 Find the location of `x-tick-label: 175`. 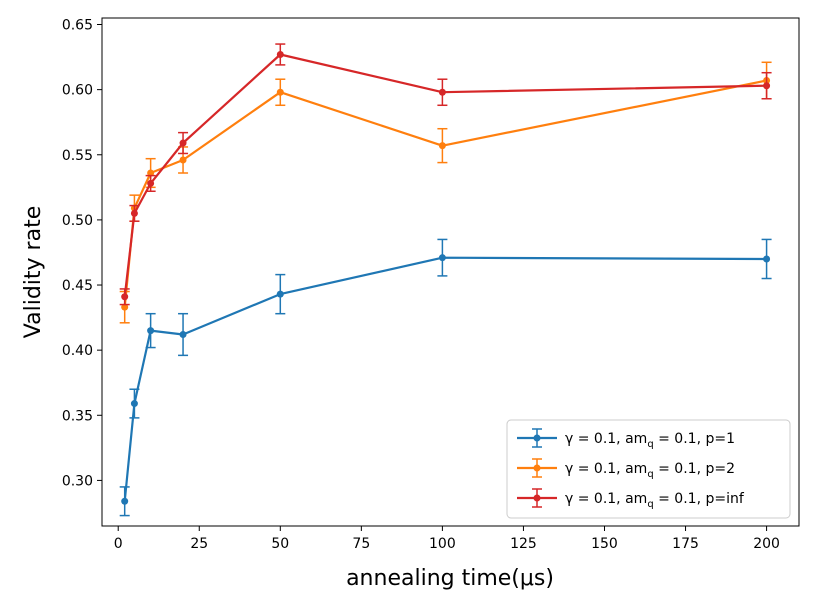

x-tick-label: 175 is located at coordinates (685, 544).